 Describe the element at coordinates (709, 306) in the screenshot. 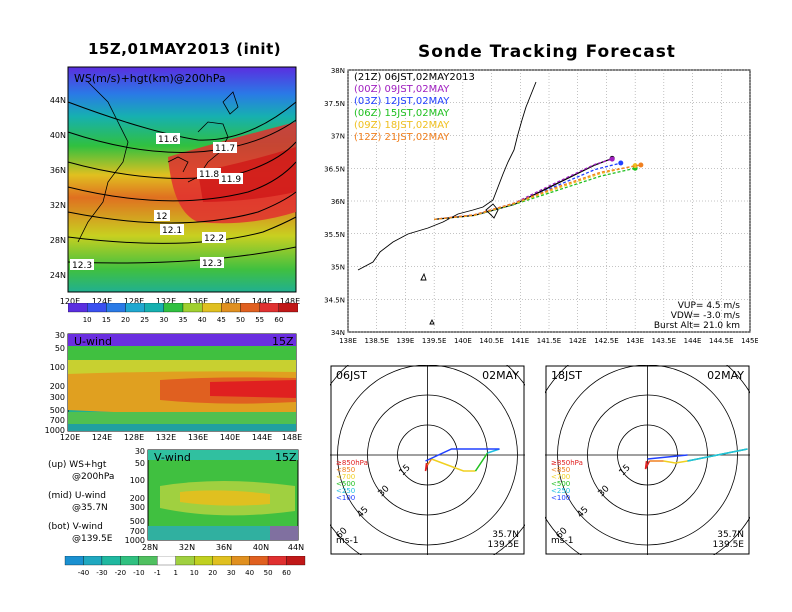

I see `vup-text: VUP= 4.5 m/s` at that location.